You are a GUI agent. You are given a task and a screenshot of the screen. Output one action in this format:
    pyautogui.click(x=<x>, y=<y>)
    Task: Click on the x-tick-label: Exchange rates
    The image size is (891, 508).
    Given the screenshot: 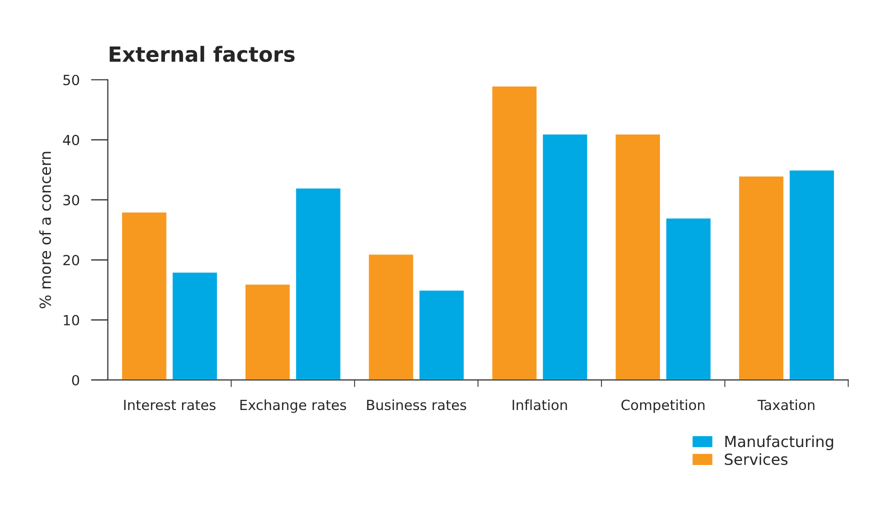 What is the action you would take?
    pyautogui.click(x=293, y=406)
    